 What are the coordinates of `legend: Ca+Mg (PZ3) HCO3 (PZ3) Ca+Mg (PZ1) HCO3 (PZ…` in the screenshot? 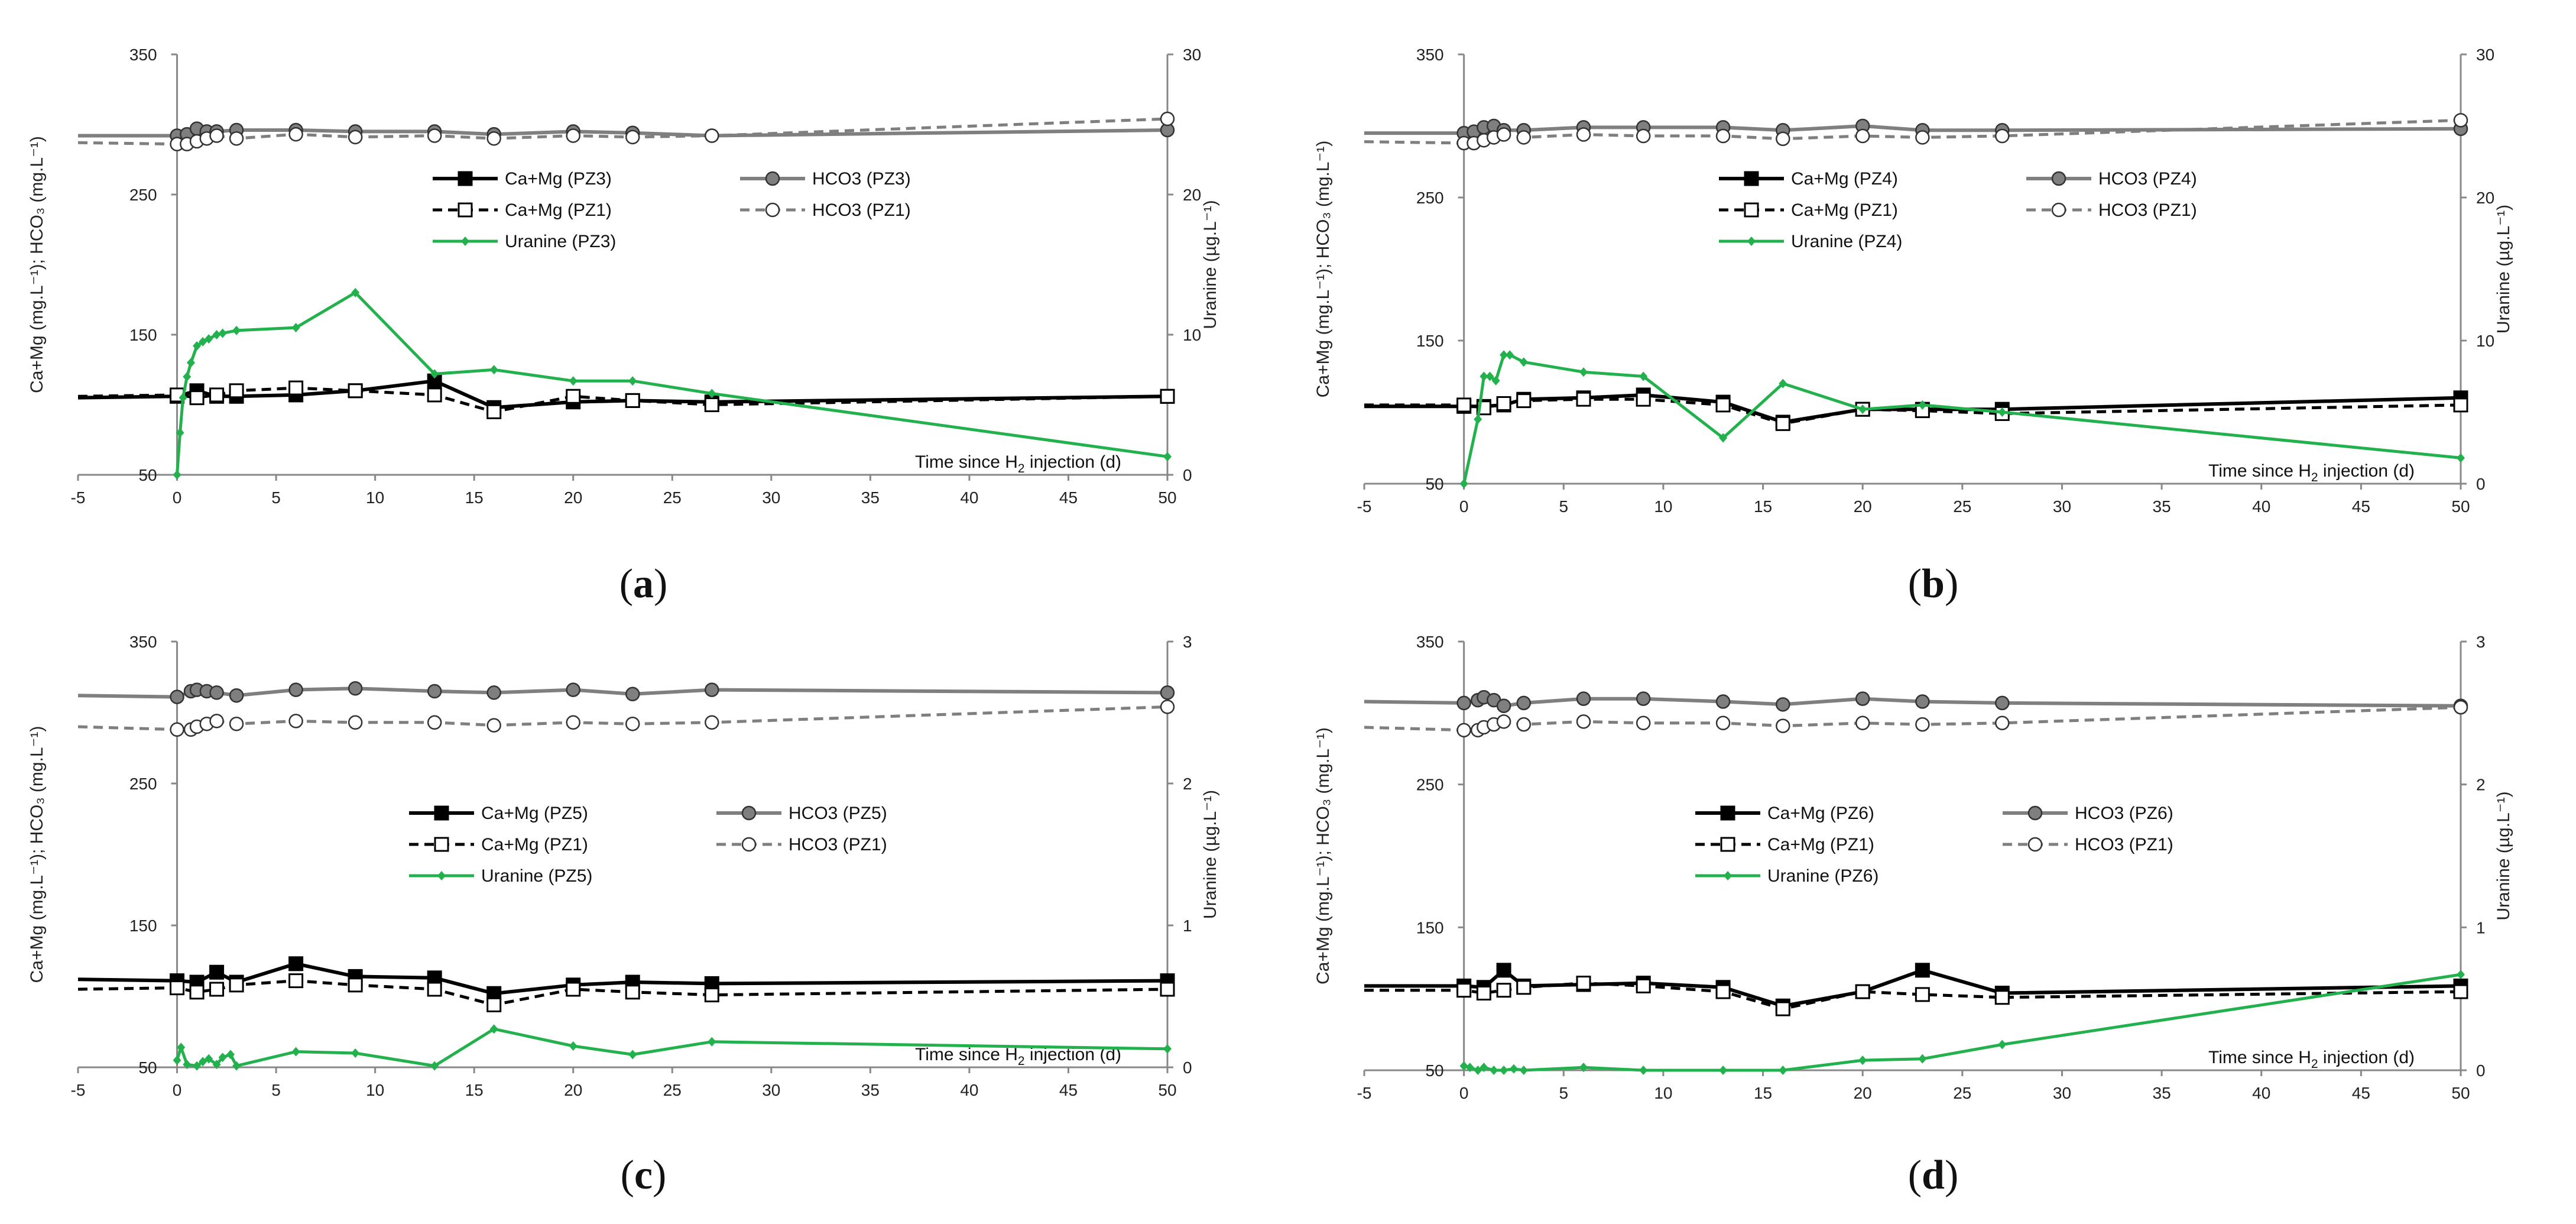 It's located at (672, 210).